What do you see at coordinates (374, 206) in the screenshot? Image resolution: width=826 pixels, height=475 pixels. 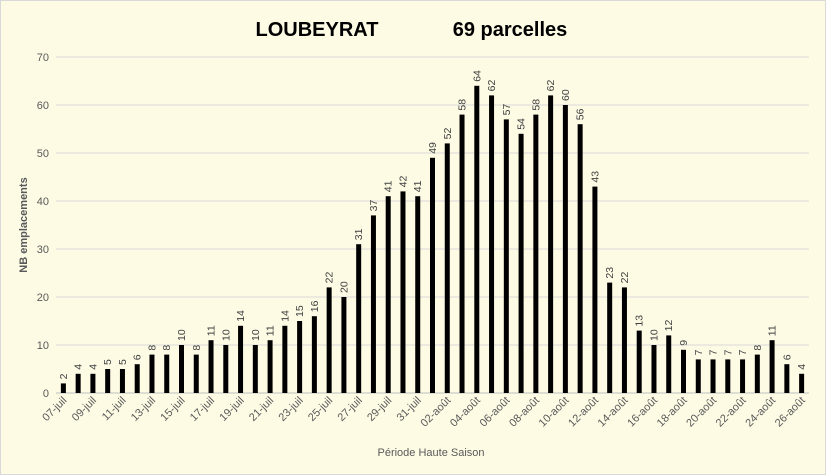 I see `data-label: 37` at bounding box center [374, 206].